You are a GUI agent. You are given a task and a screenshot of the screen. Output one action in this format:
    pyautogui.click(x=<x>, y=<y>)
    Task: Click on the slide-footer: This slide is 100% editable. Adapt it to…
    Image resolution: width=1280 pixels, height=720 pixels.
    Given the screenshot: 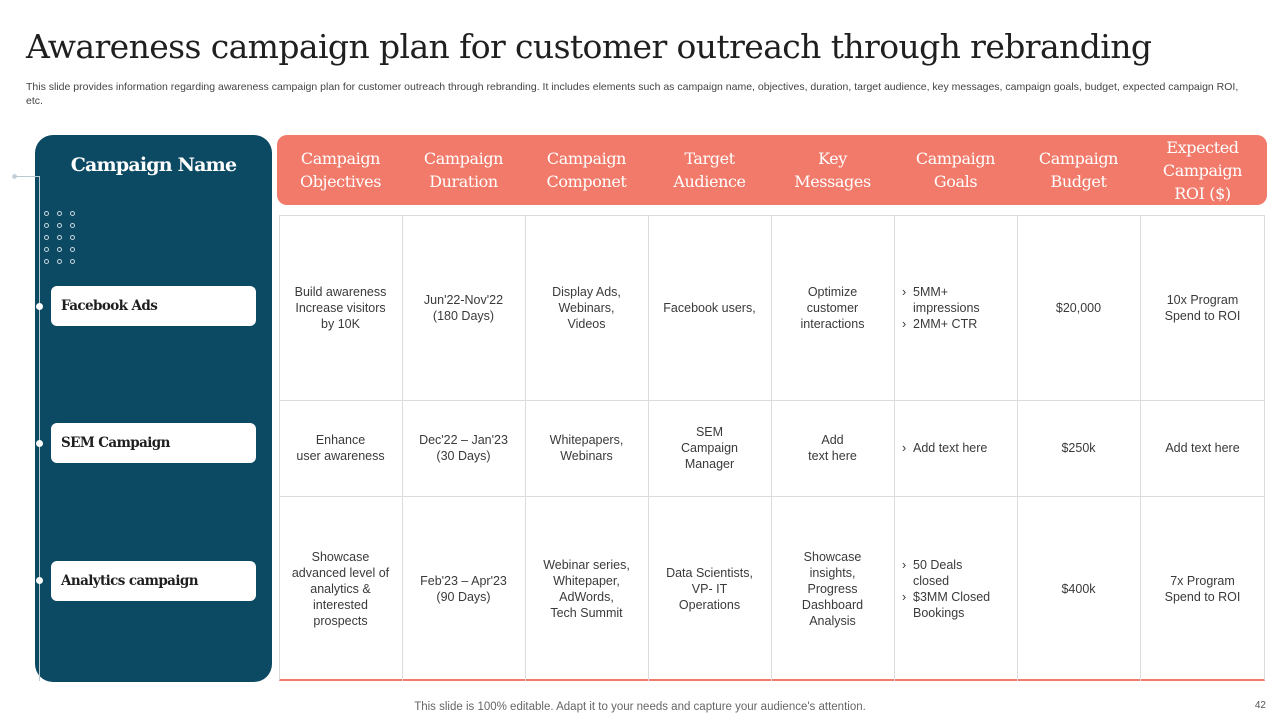 What is the action you would take?
    pyautogui.click(x=640, y=707)
    